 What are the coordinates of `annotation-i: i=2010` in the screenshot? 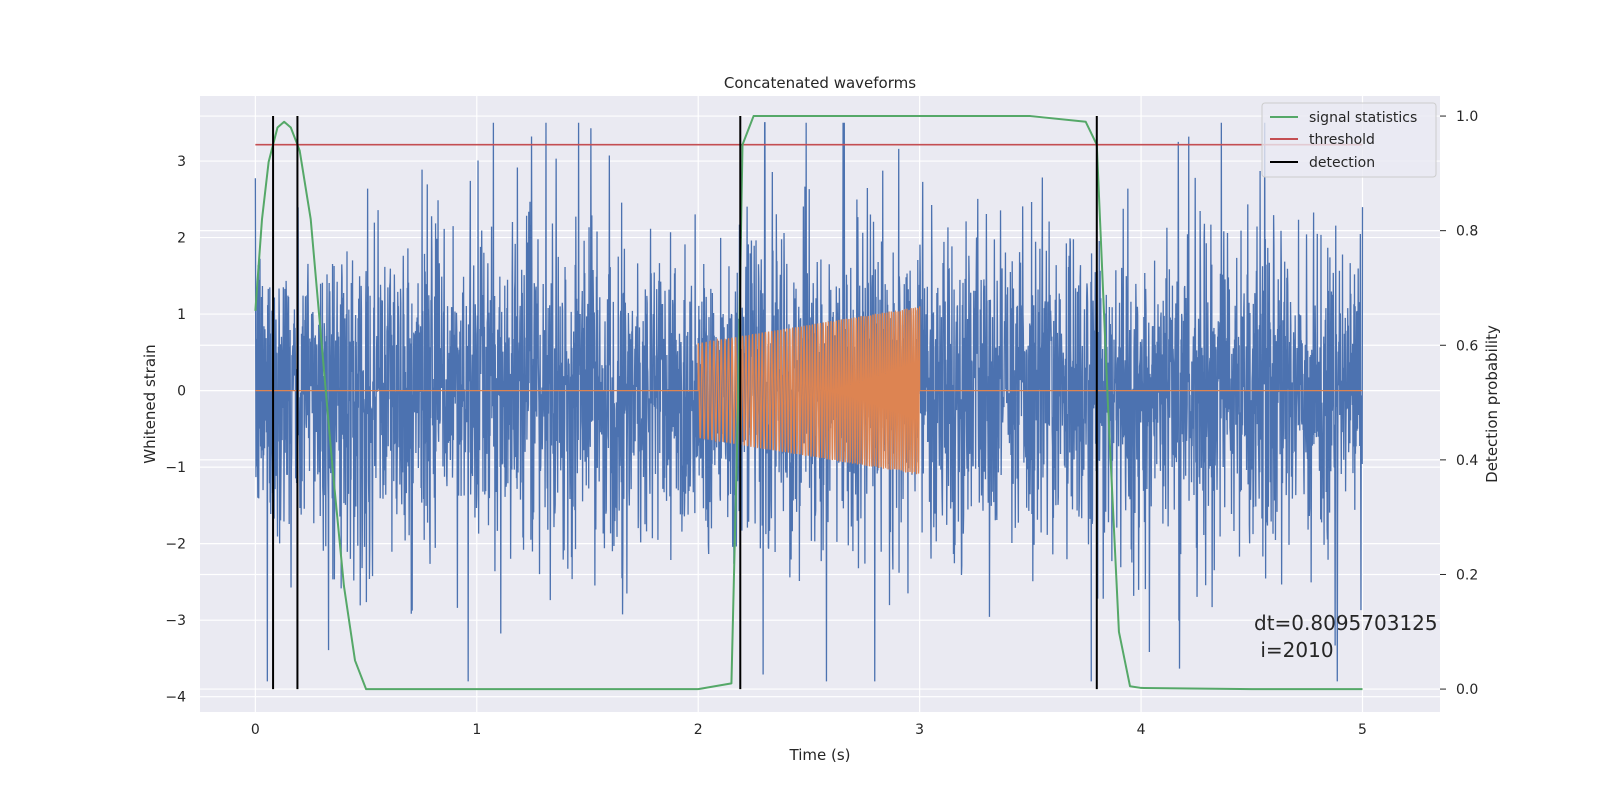 It's located at (1294, 650).